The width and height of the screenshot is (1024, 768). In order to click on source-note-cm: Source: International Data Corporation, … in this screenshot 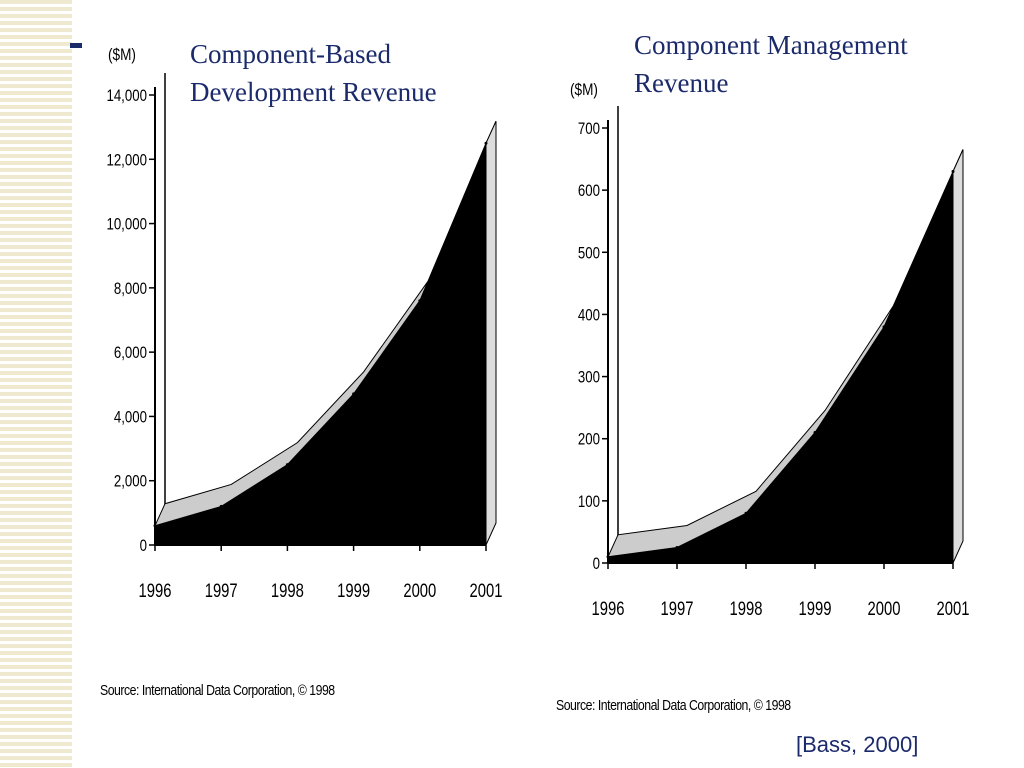, I will do `click(673, 705)`.